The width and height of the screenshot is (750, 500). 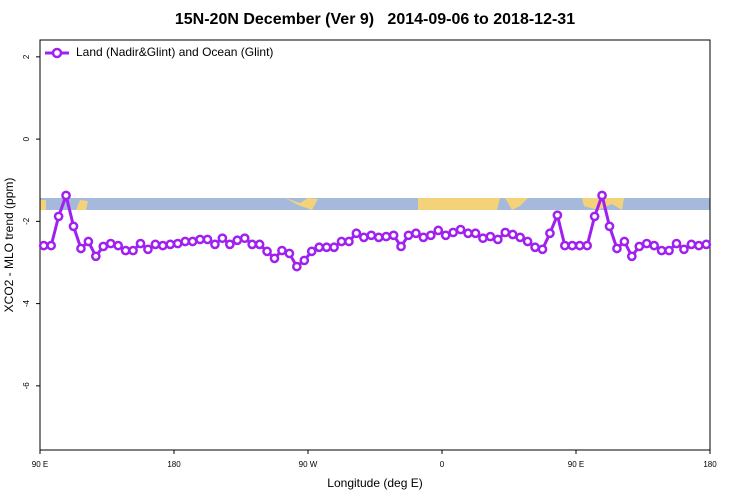 I want to click on x-tick-label: 90 W, so click(x=308, y=464).